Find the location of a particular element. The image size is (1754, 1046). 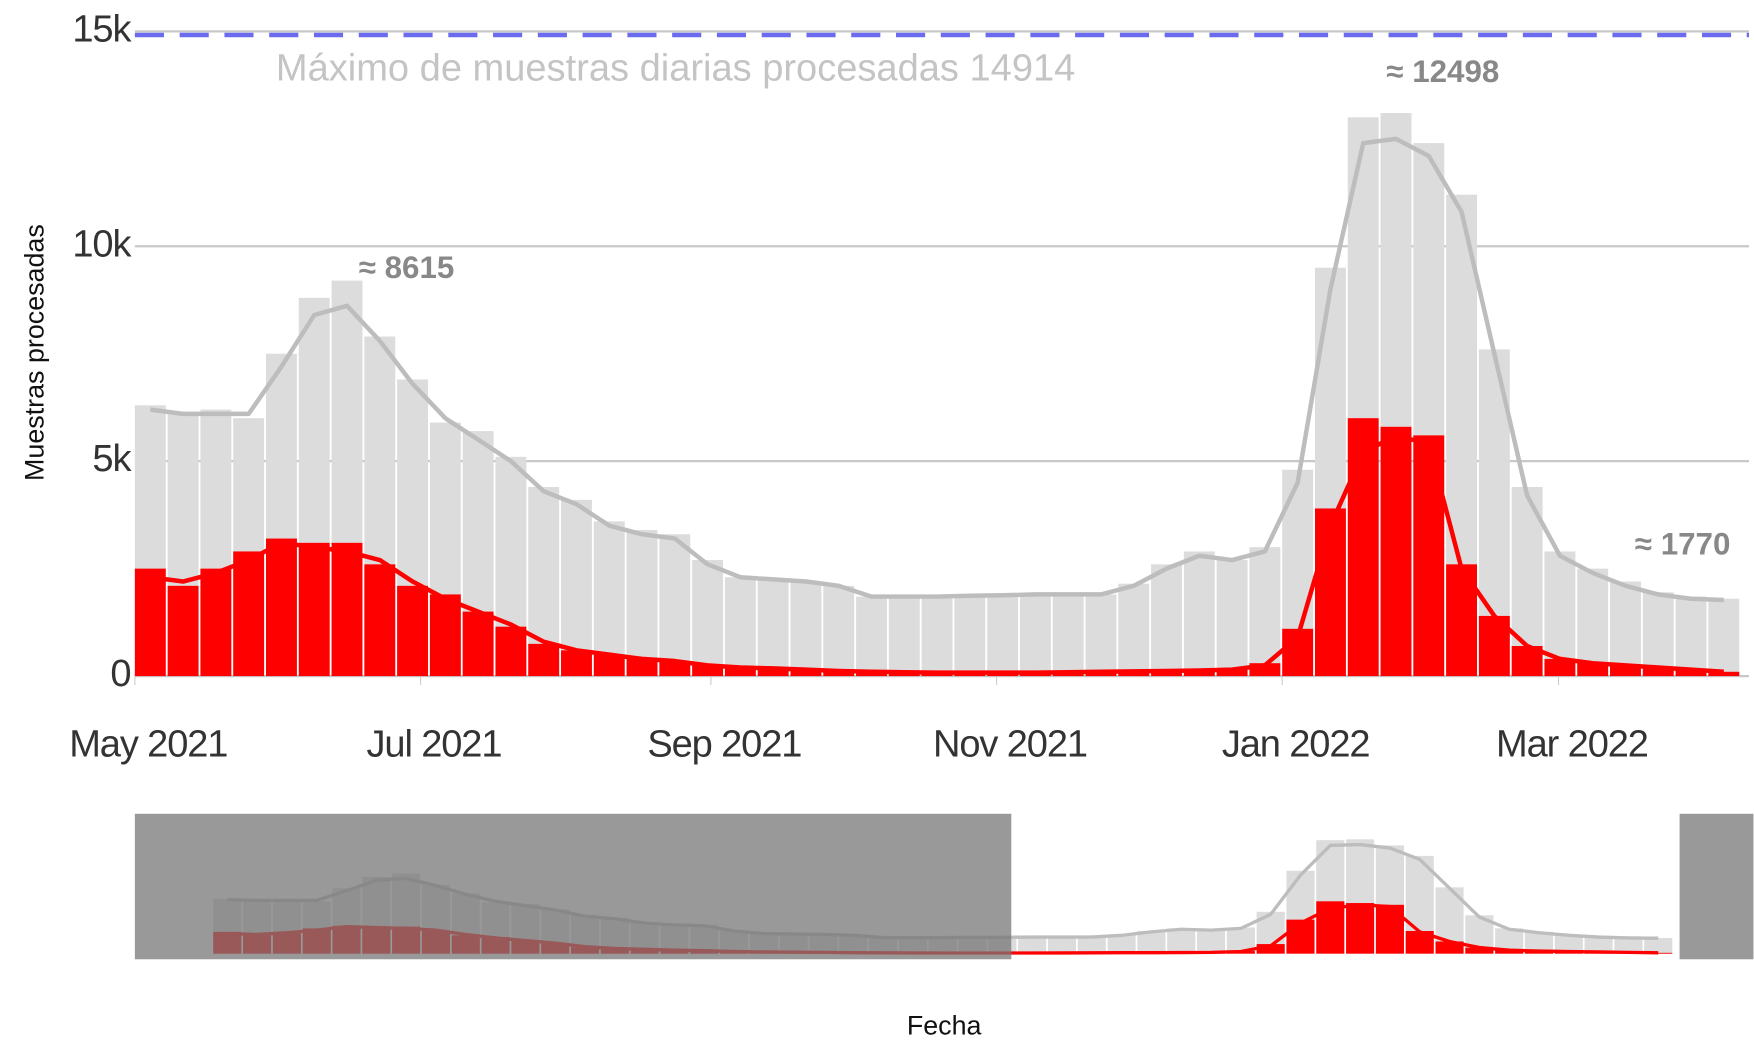

peak-annotation: ≈ 1770 is located at coordinates (1683, 544).